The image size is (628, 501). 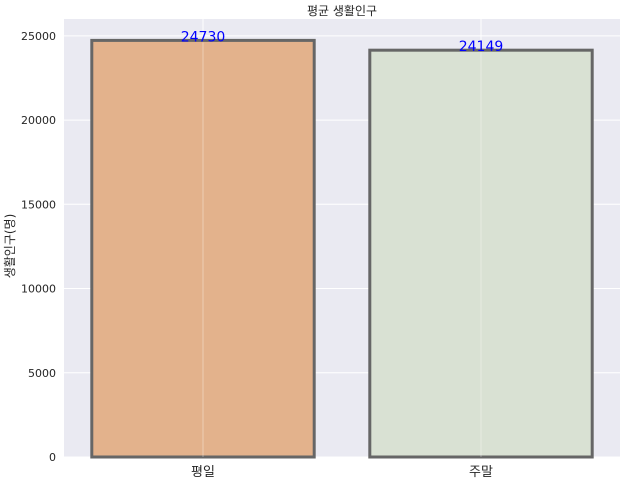 What do you see at coordinates (342, 11) in the screenshot?
I see `chart-title: 평균 생활인구` at bounding box center [342, 11].